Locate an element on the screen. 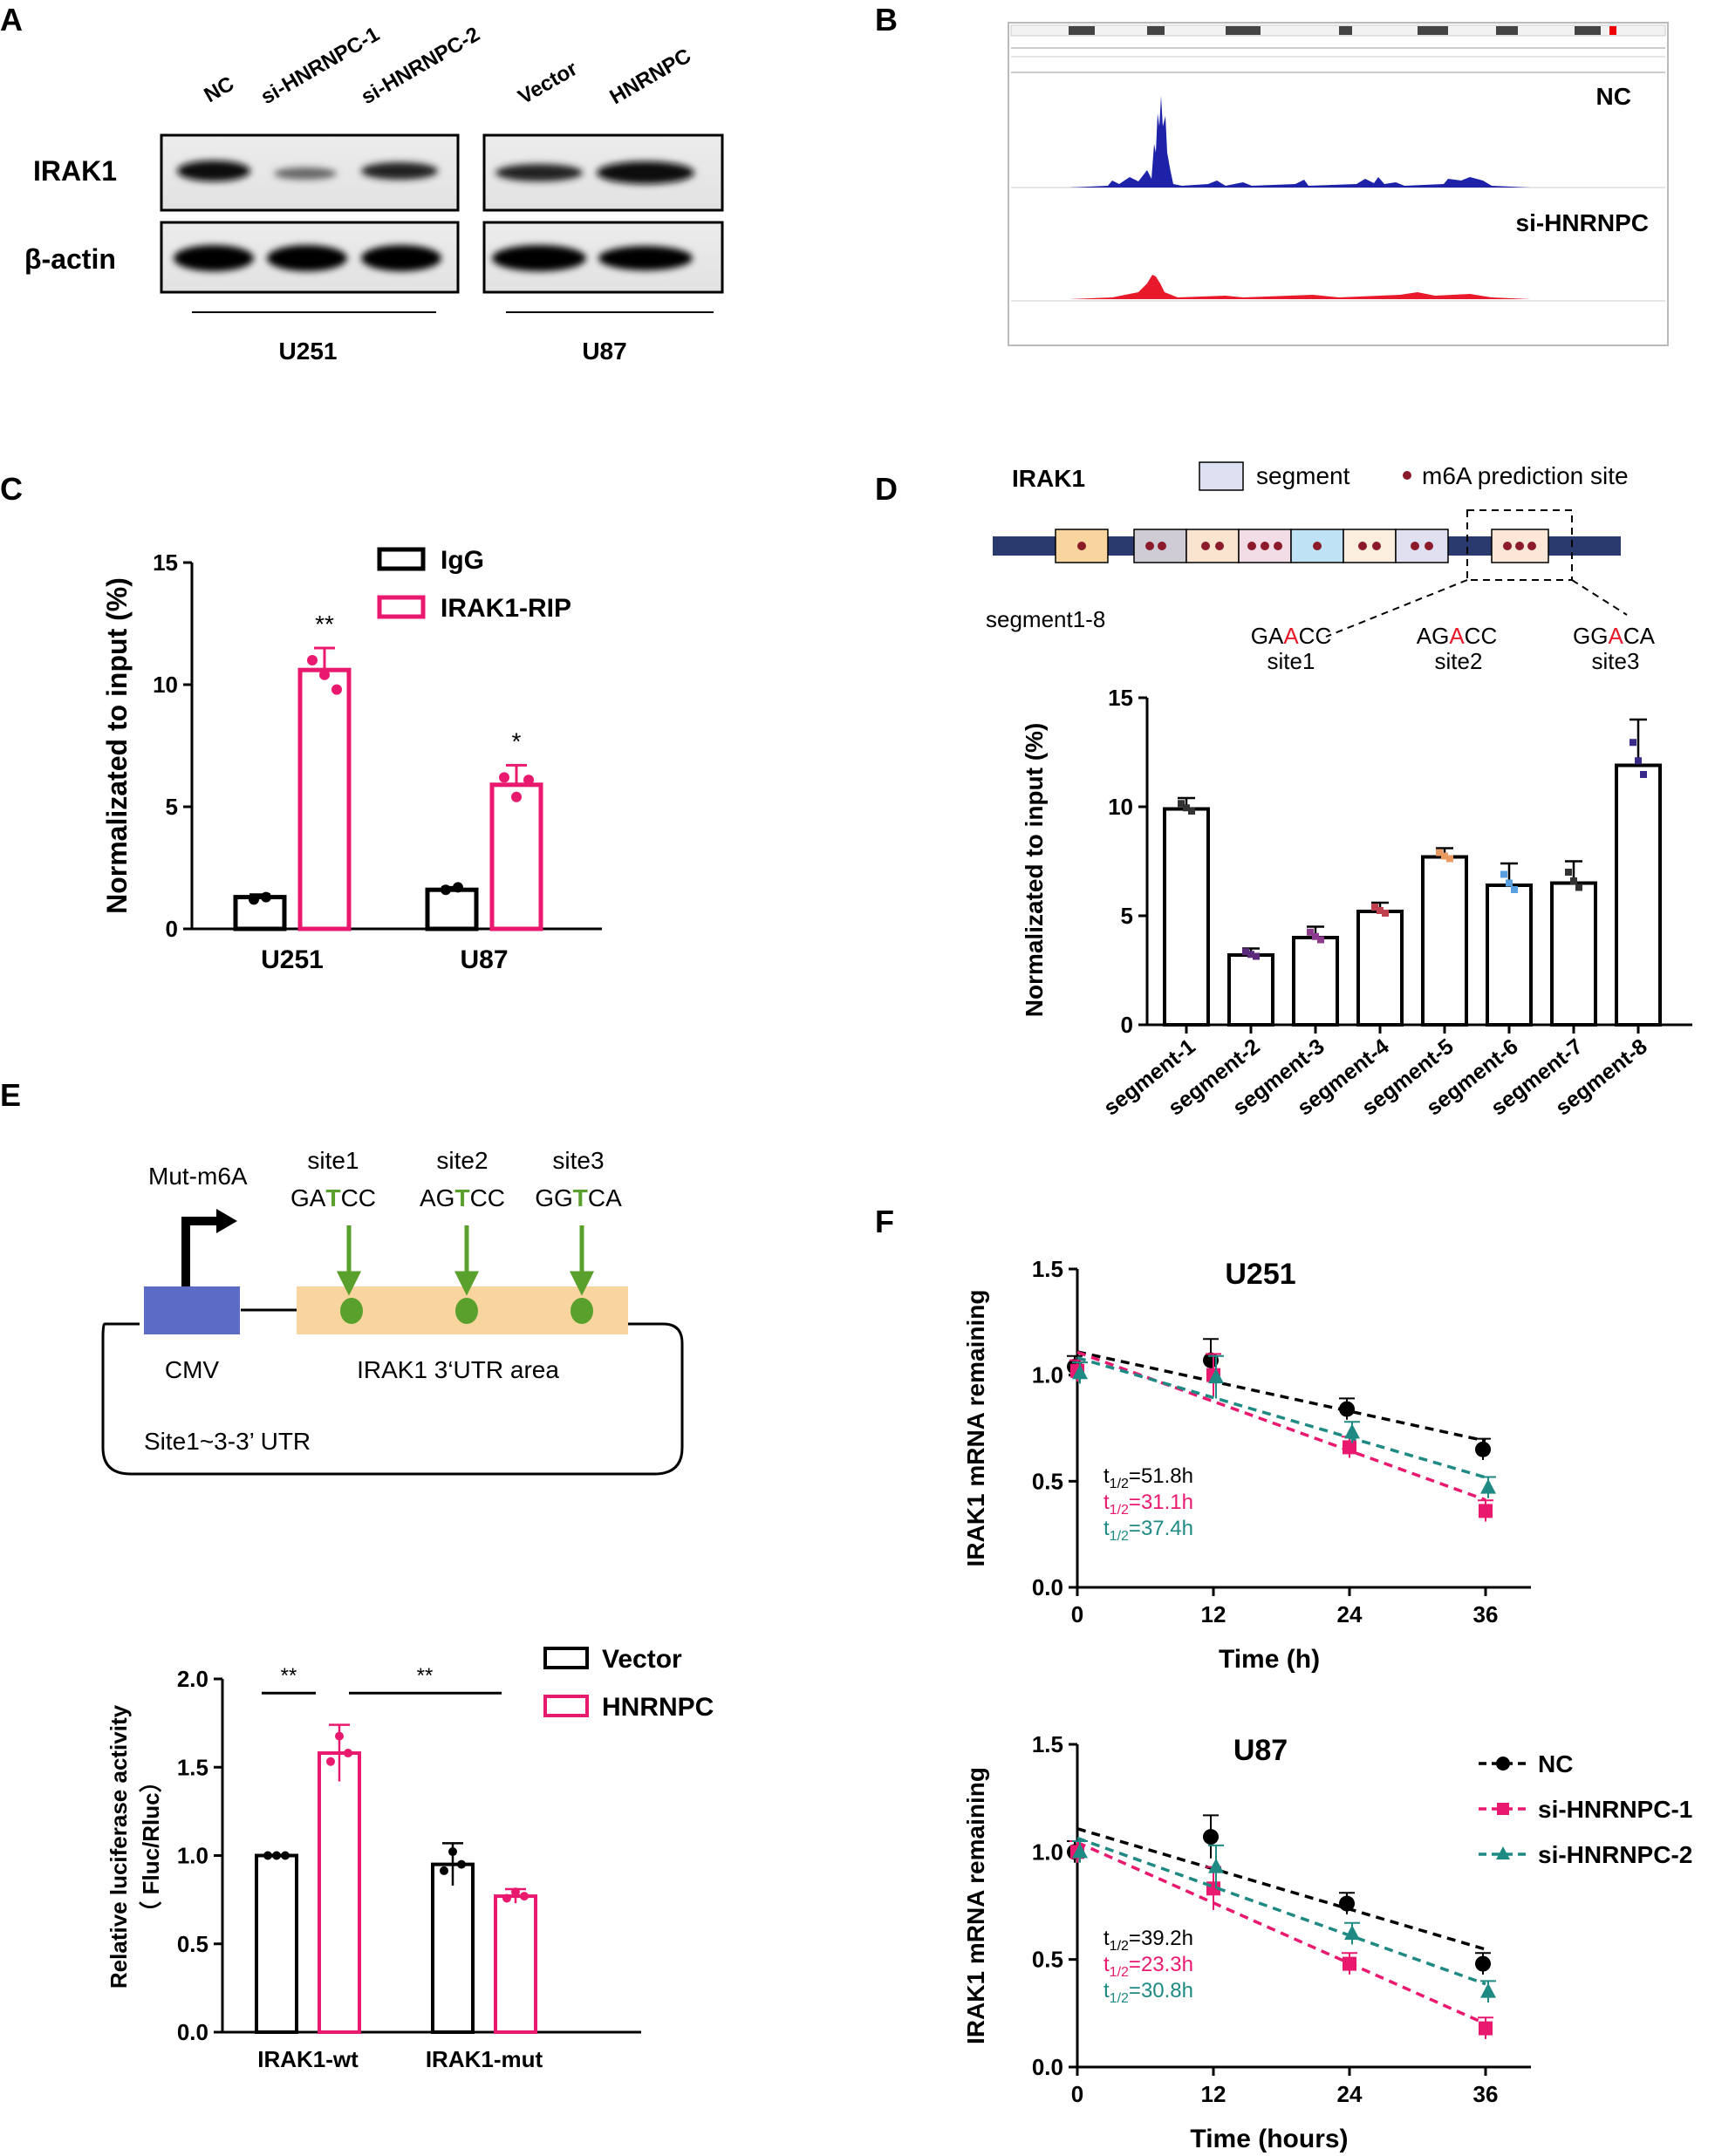 This screenshot has width=1715, height=2156. halflife-value: 37.4h is located at coordinates (1167, 1528).